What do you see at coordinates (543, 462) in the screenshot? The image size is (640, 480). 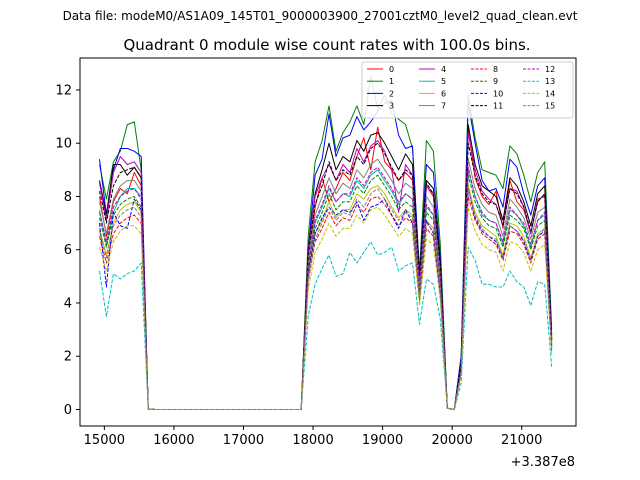 I see `x-offset-label: +3.387e8` at bounding box center [543, 462].